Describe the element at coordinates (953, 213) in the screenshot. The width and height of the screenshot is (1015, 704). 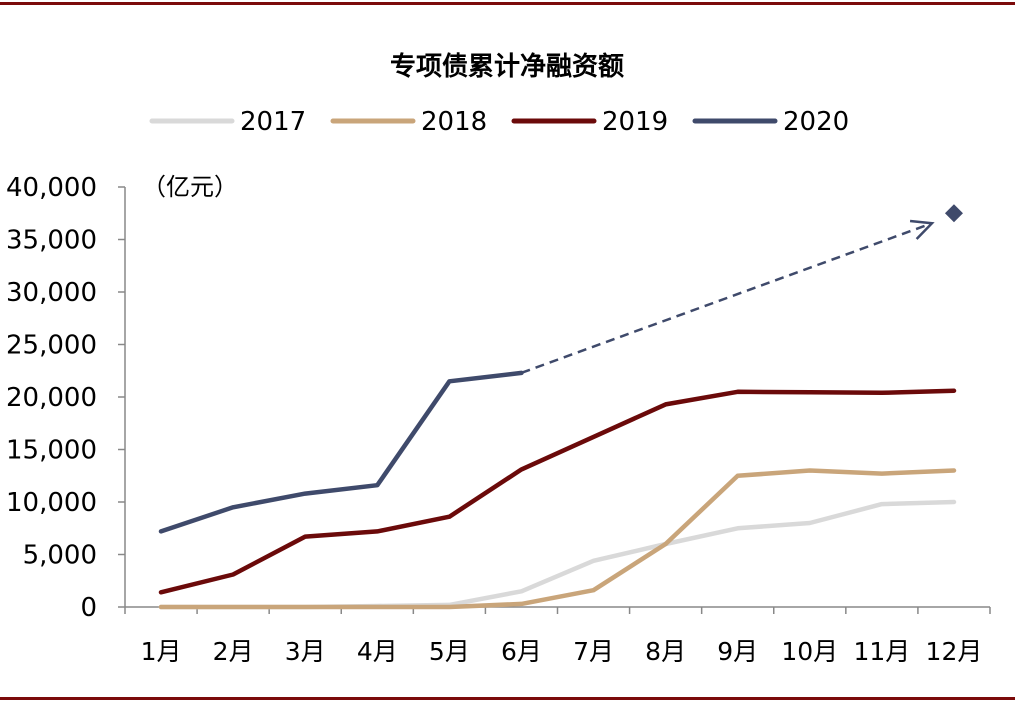
I see `projection-target-marker` at that location.